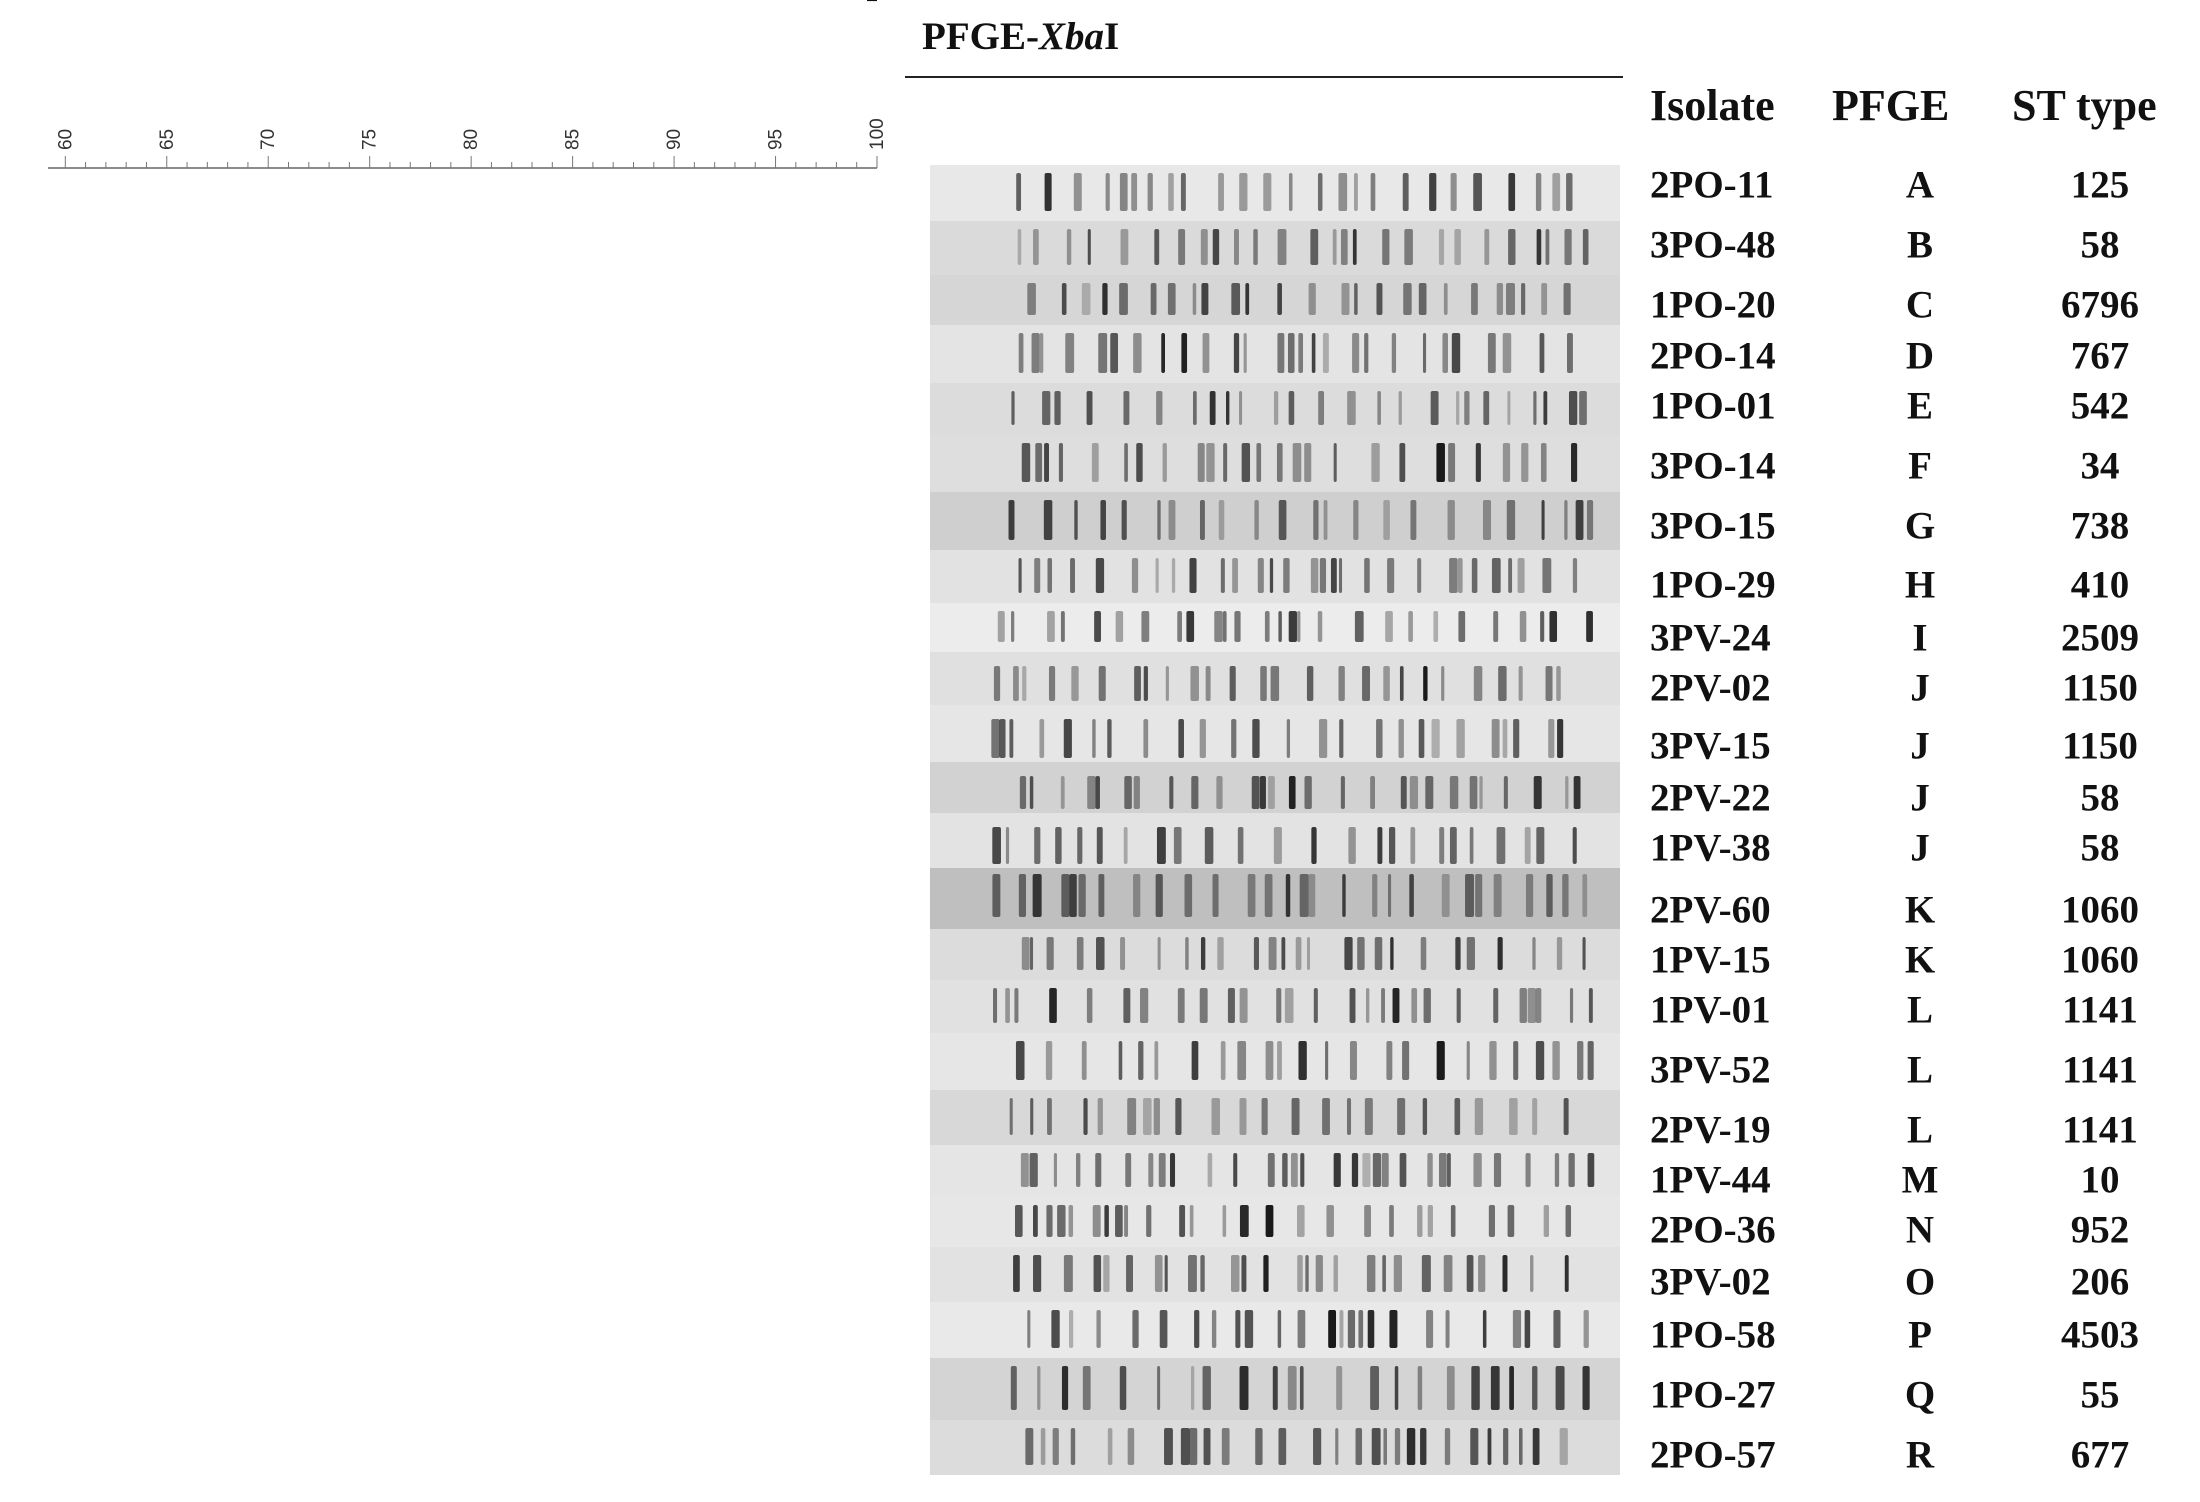  What do you see at coordinates (877, 134) in the screenshot?
I see `scale-tick-label: 100` at bounding box center [877, 134].